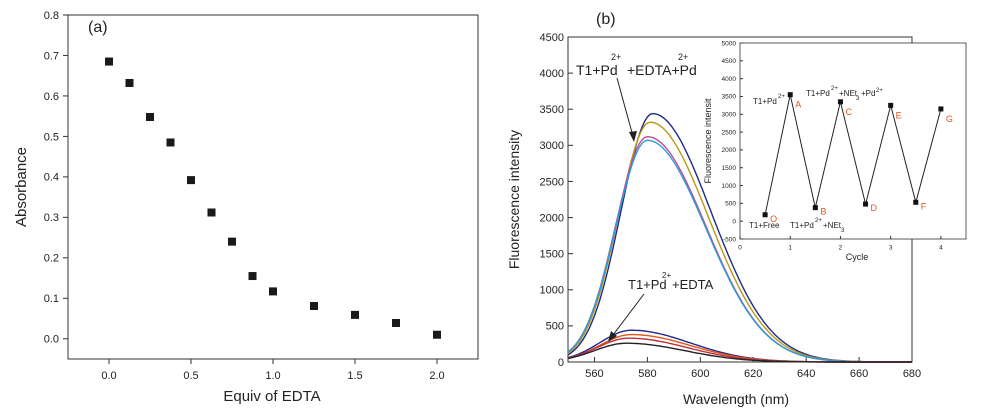  Describe the element at coordinates (781, 97) in the screenshot. I see `inset-t1pd-sup: 2+` at that location.